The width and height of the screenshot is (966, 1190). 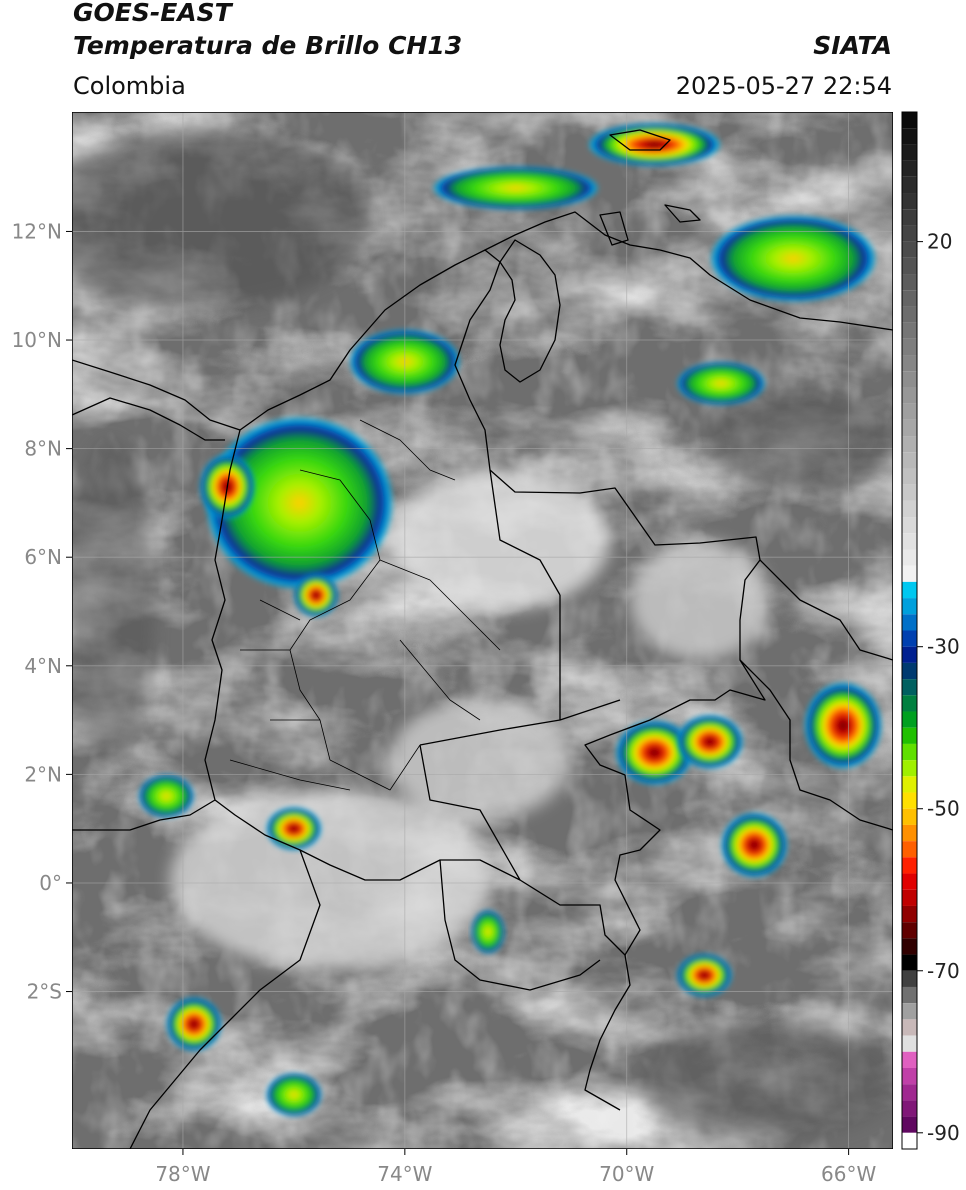 I want to click on colorbar-tick-label: -50, so click(x=943, y=809).